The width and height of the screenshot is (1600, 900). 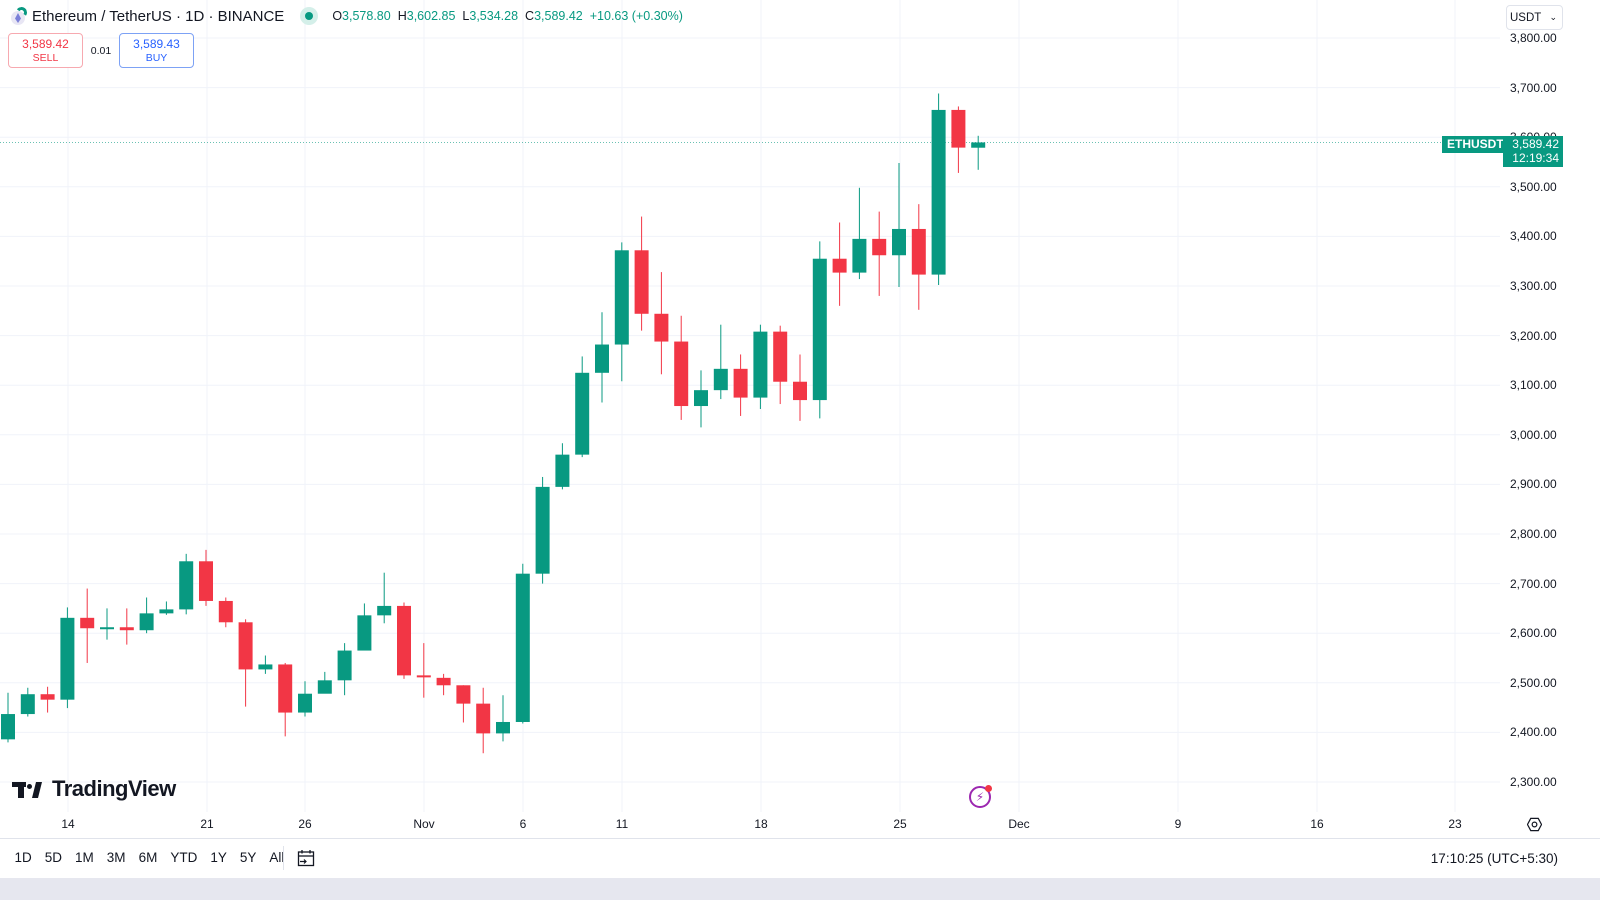 I want to click on buy-button: 3,589.43 BUY, so click(x=156, y=50).